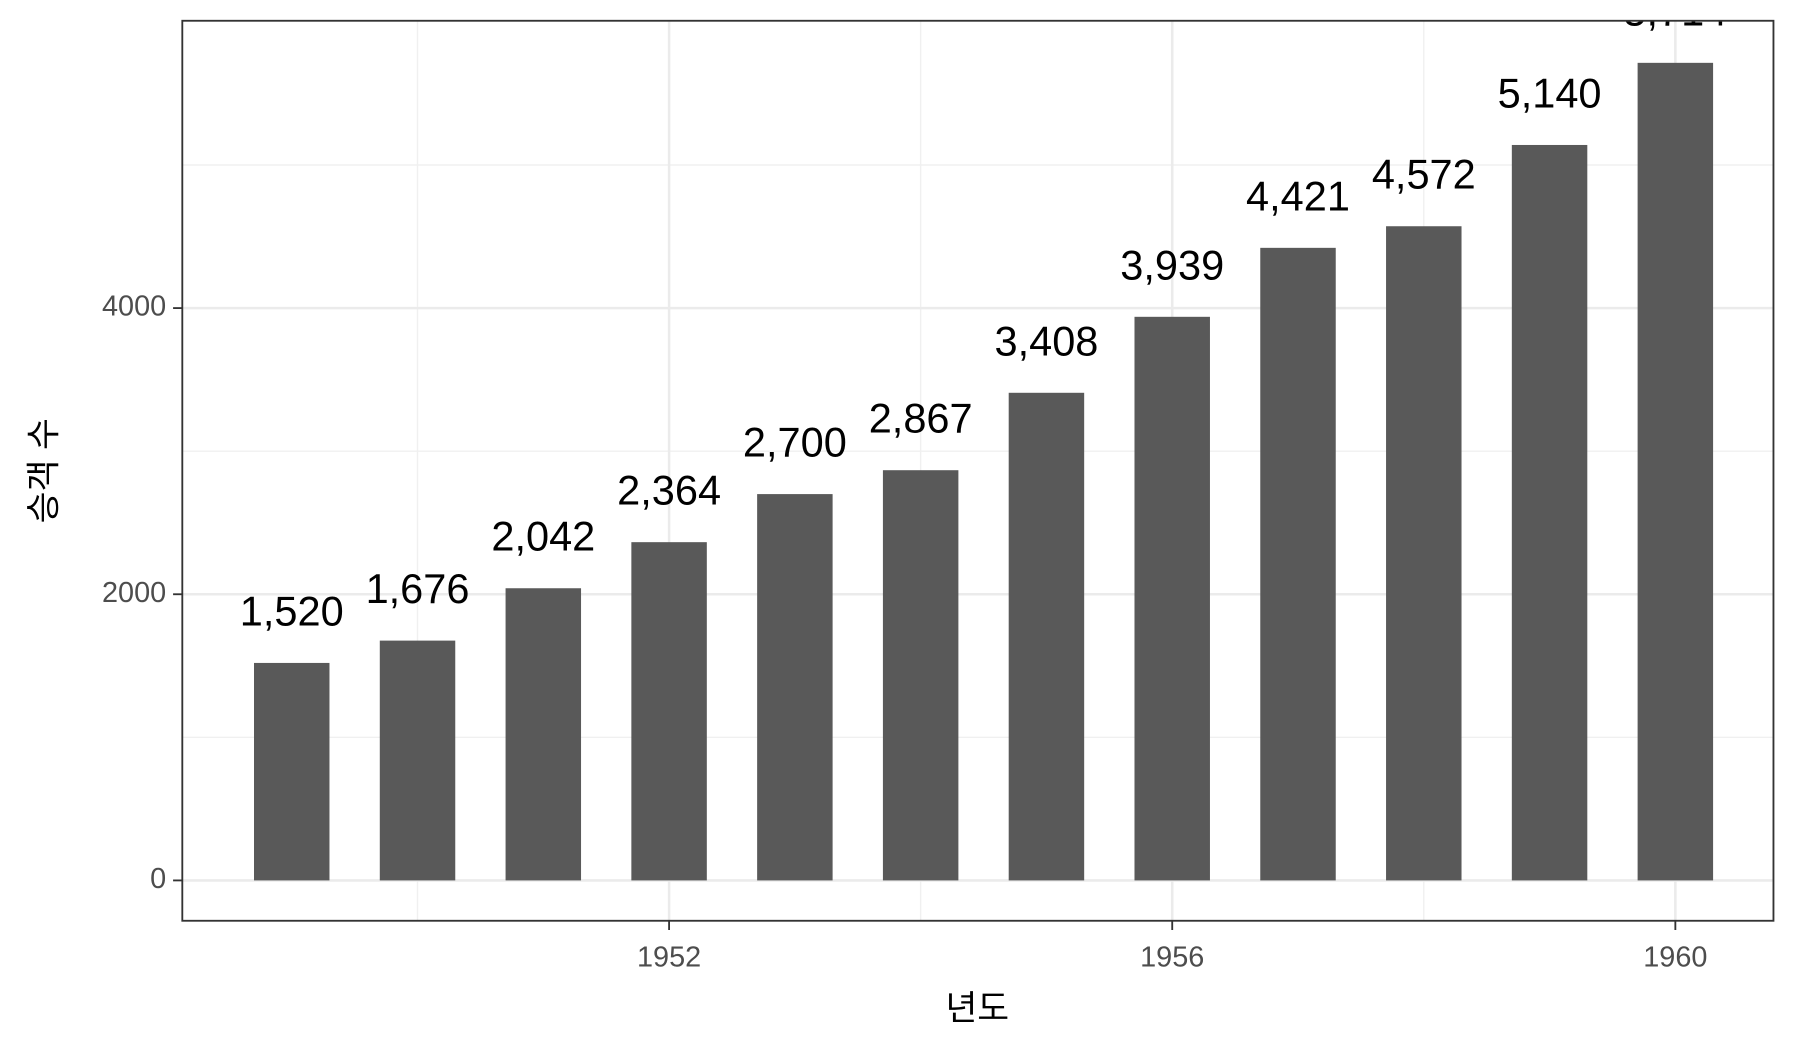 Image resolution: width=1800 pixels, height=1050 pixels. What do you see at coordinates (418, 588) in the screenshot?
I see `value-label: 1,676` at bounding box center [418, 588].